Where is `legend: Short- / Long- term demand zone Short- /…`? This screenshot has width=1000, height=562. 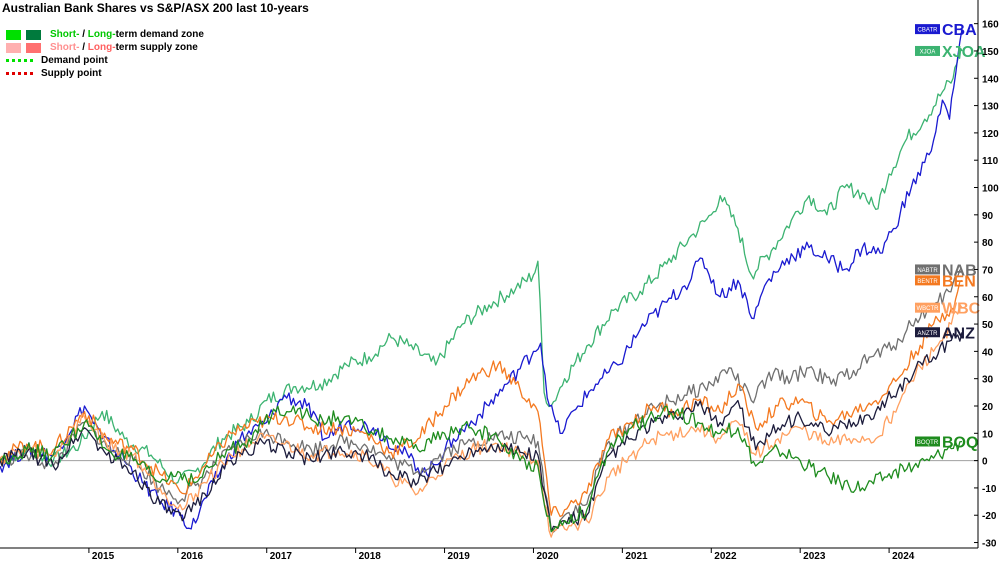
legend: Short- / Long- term demand zone Short- /… is located at coordinates (105, 54).